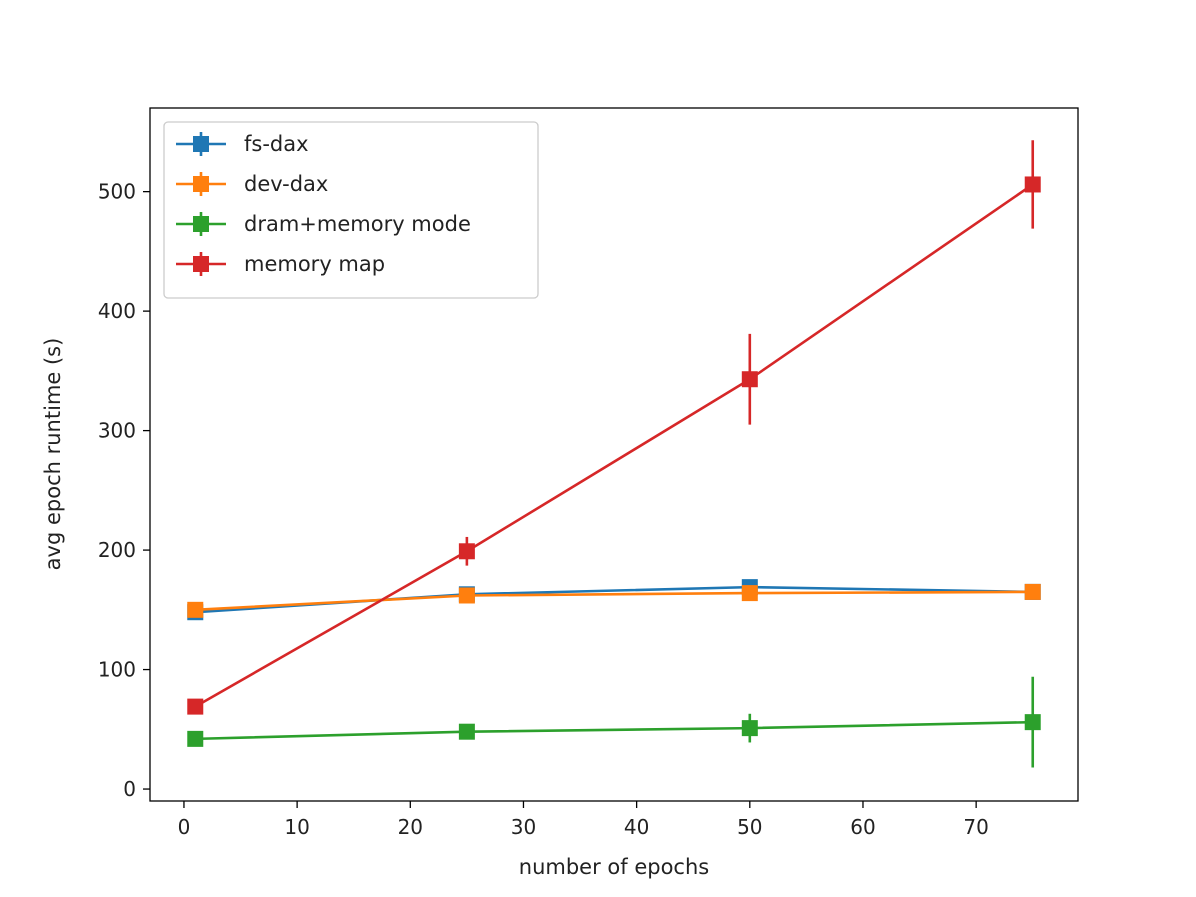  What do you see at coordinates (296, 827) in the screenshot?
I see `x-tick-label: 10` at bounding box center [296, 827].